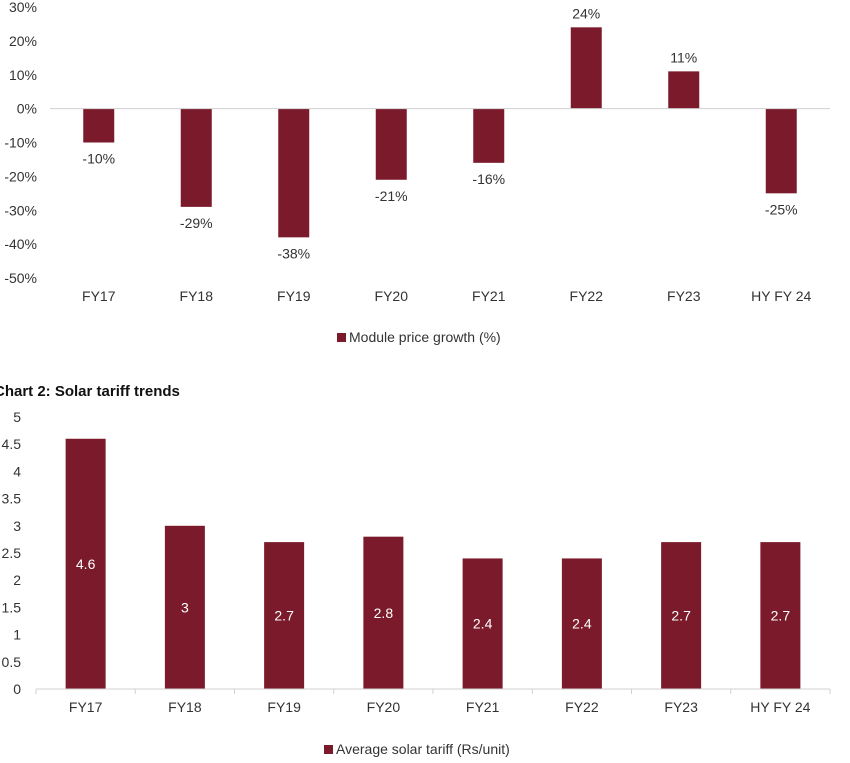 This screenshot has height=763, width=850. Describe the element at coordinates (12, 607) in the screenshot. I see `y-tick-label: 1.5` at that location.